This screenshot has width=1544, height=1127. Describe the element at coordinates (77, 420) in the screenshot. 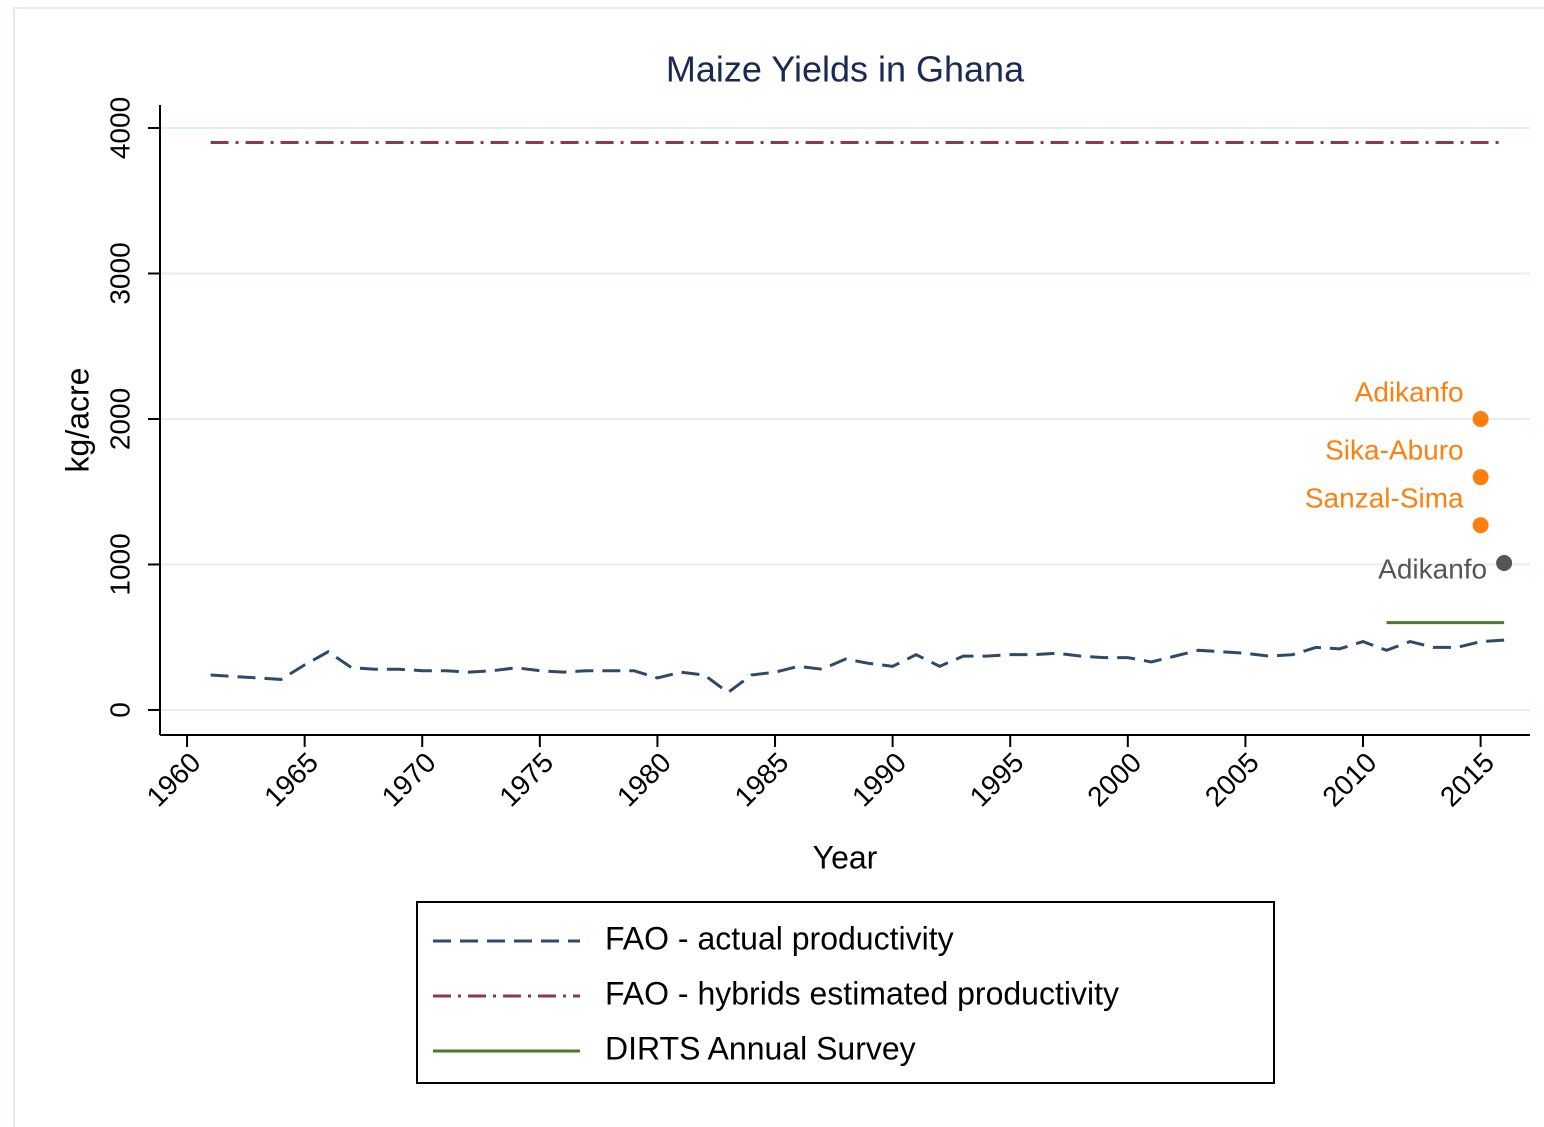

I see `y-axis-label: kg/acre` at that location.